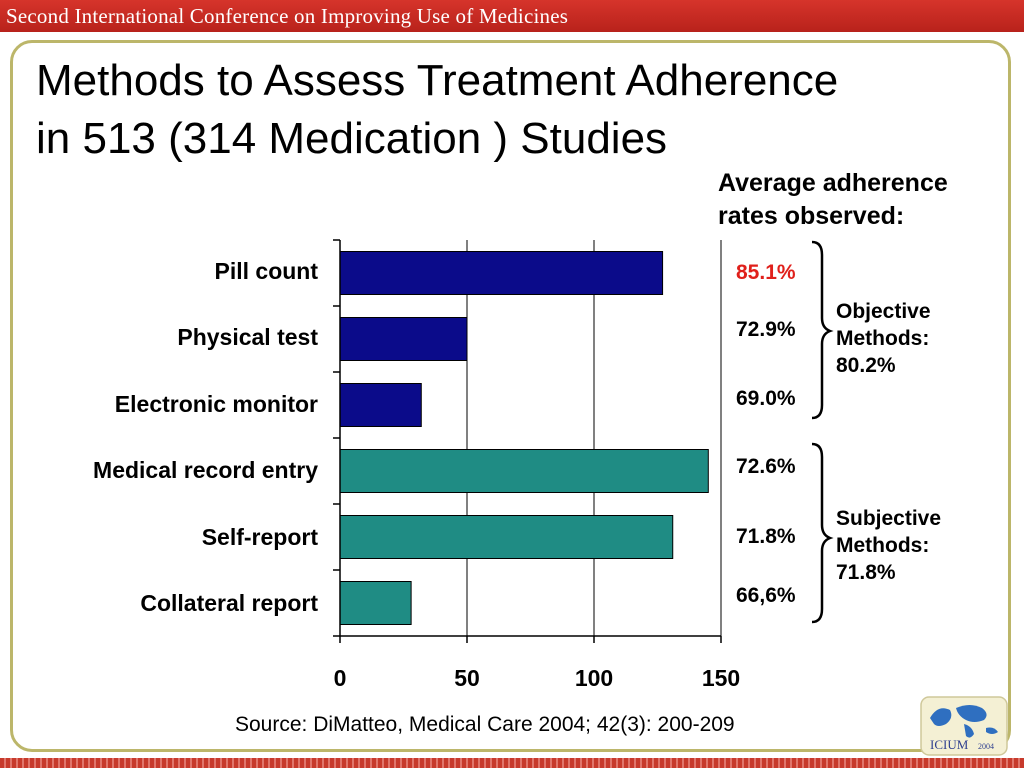 The image size is (1024, 768). Describe the element at coordinates (437, 80) in the screenshot. I see `slide-title-line-1: Methods to Assess Treatment Adherence` at that location.